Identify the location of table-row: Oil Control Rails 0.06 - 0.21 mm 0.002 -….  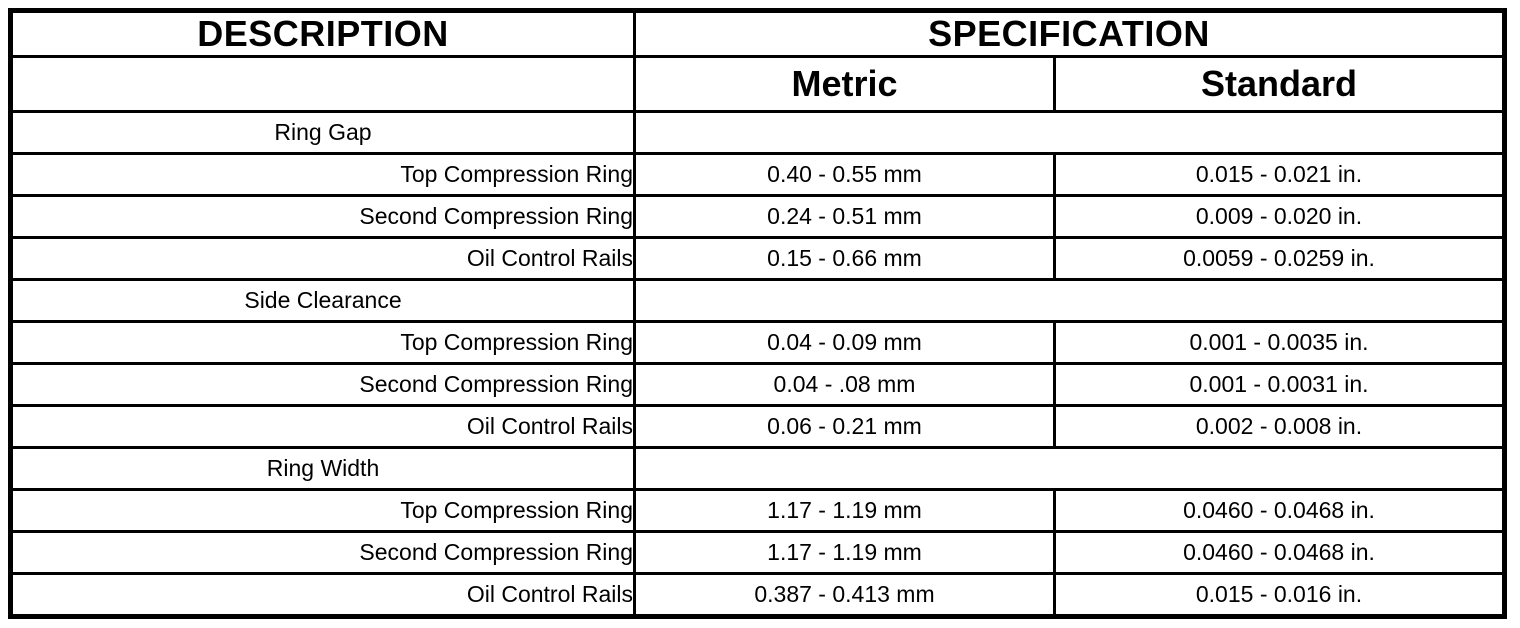
(757, 426).